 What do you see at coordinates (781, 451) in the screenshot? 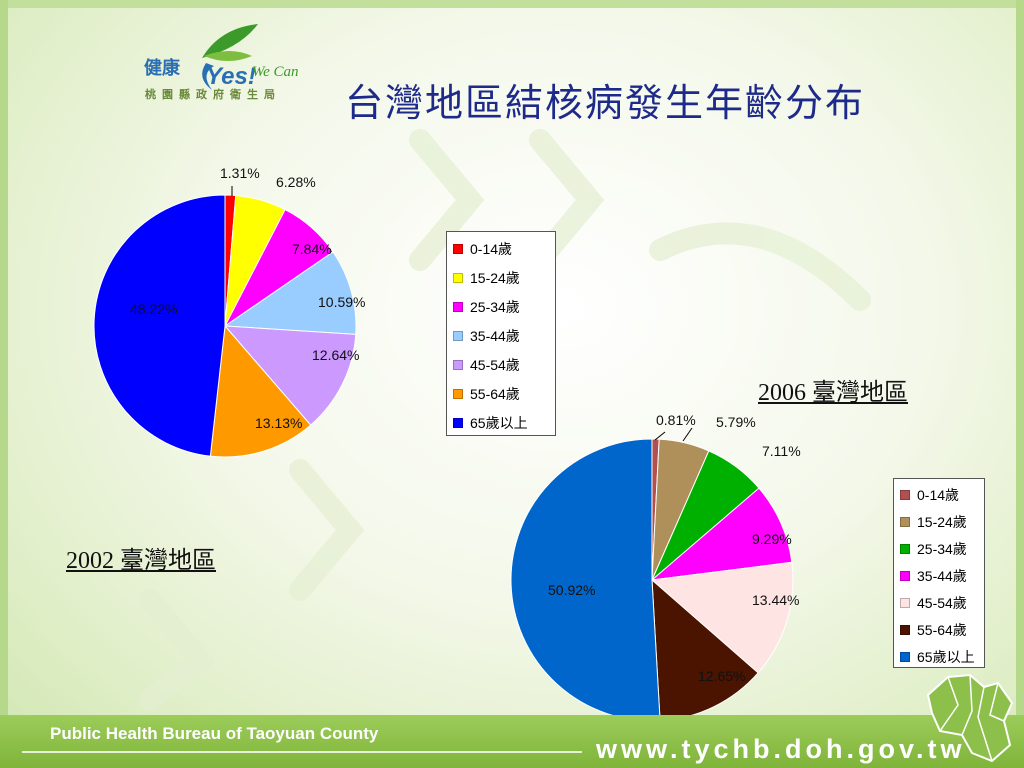
I see `data-label: 7.11%` at bounding box center [781, 451].